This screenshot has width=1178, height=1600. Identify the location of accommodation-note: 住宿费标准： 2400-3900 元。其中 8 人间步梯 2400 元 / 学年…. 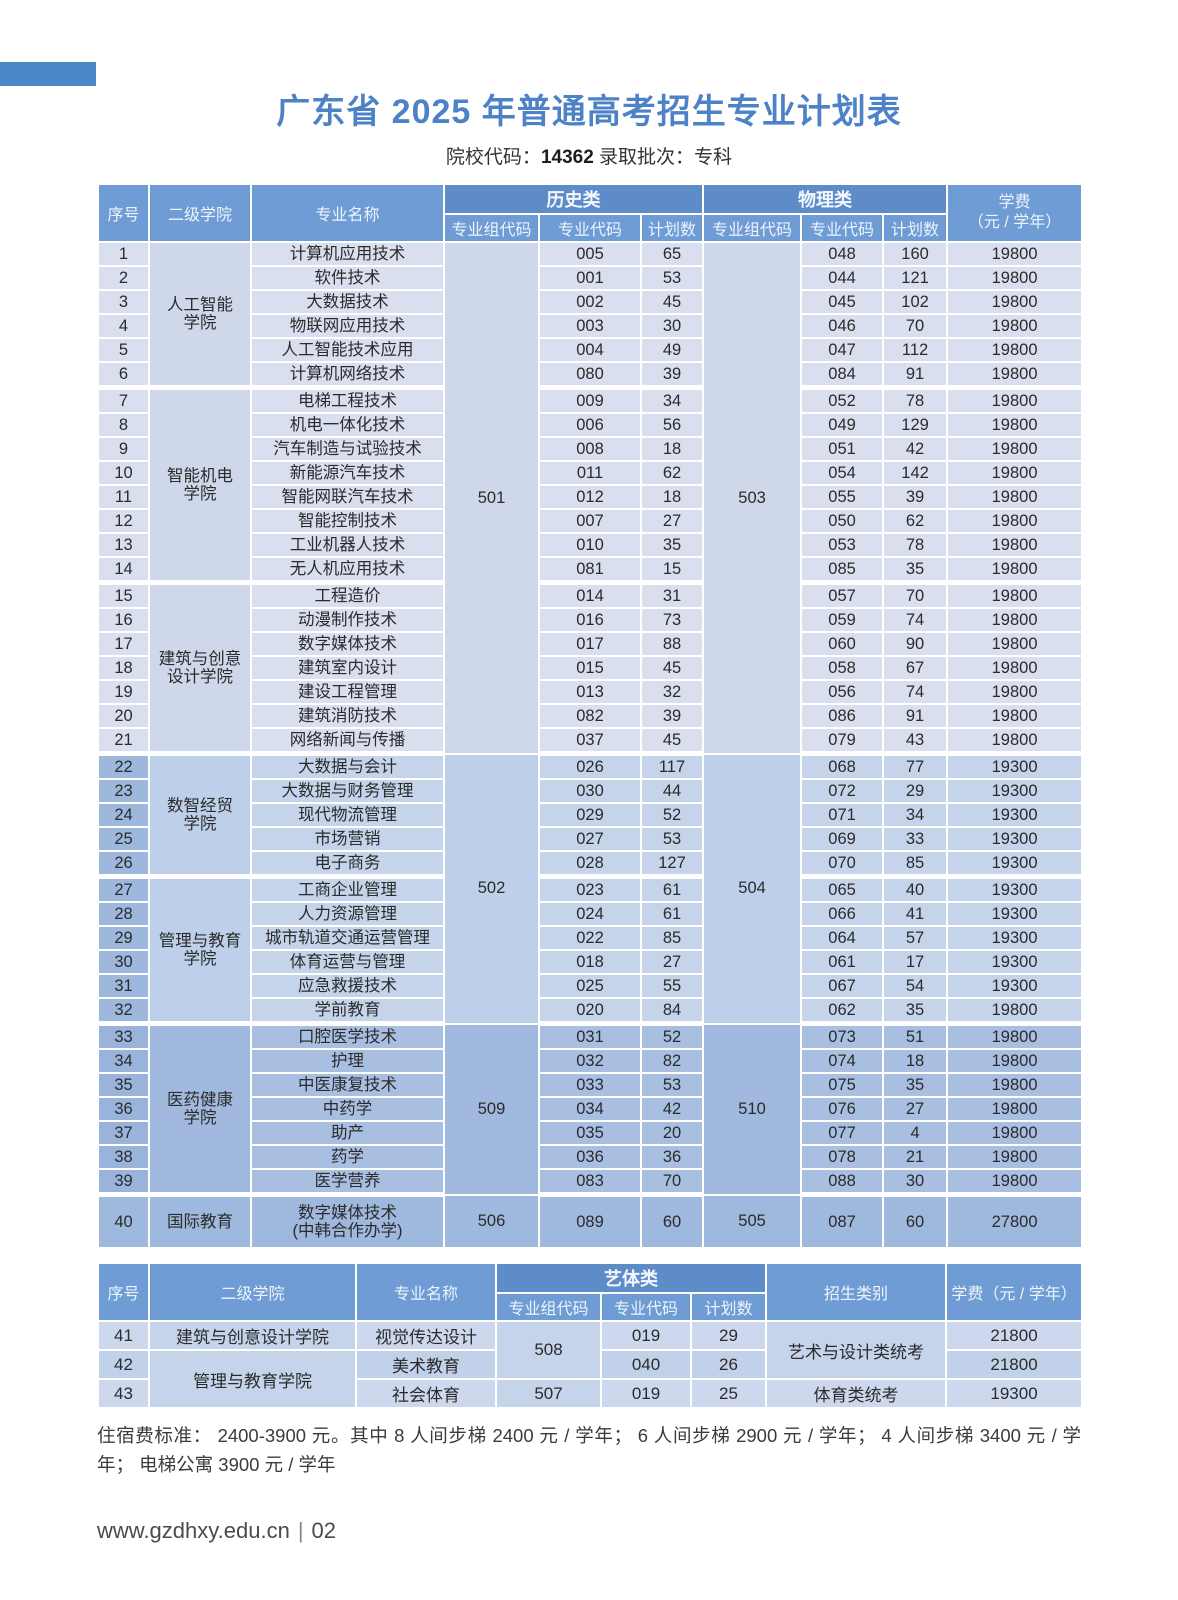
(589, 1450).